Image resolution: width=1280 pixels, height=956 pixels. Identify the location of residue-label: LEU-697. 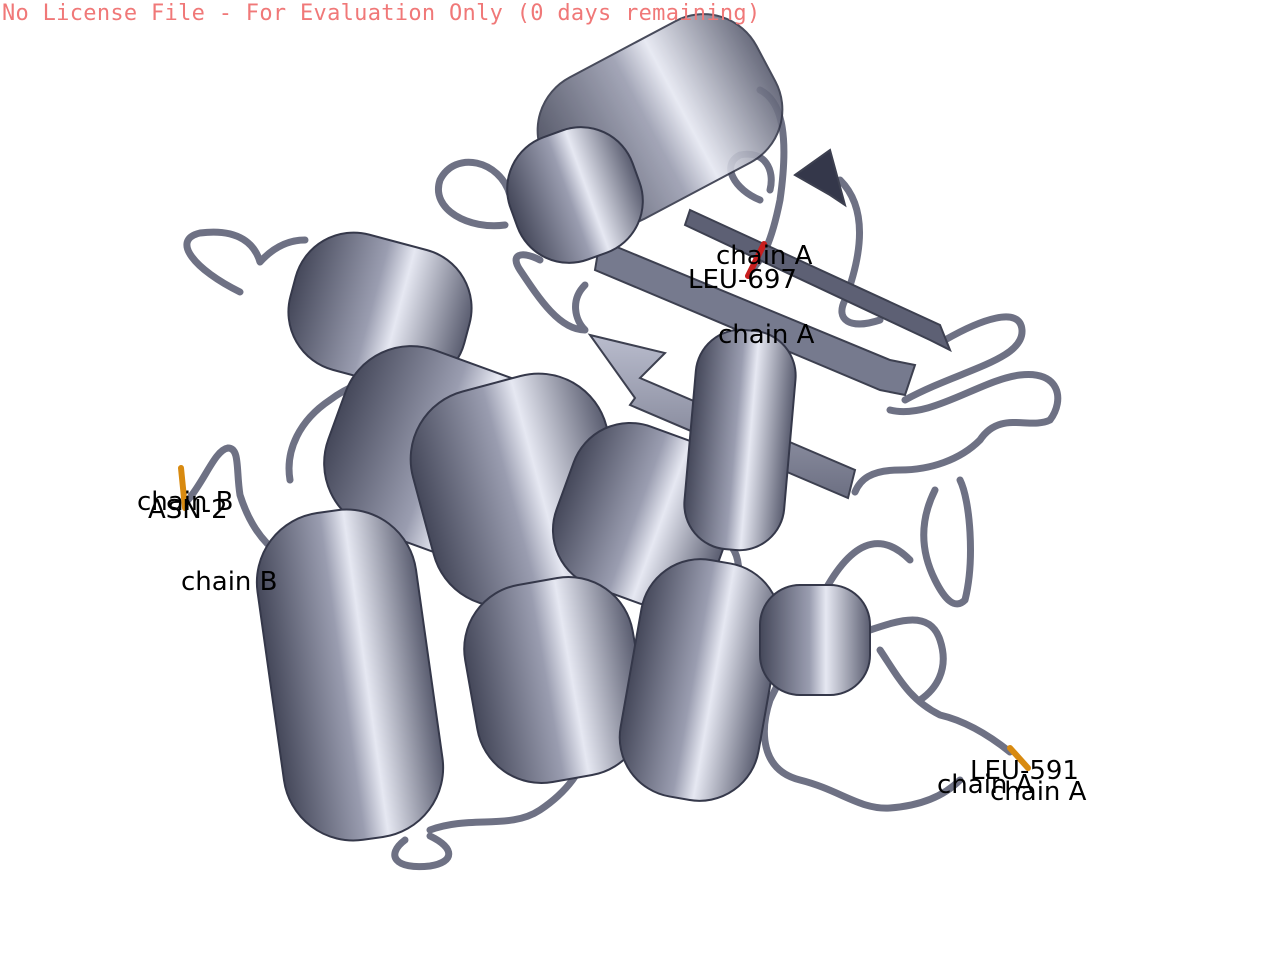
(742, 280).